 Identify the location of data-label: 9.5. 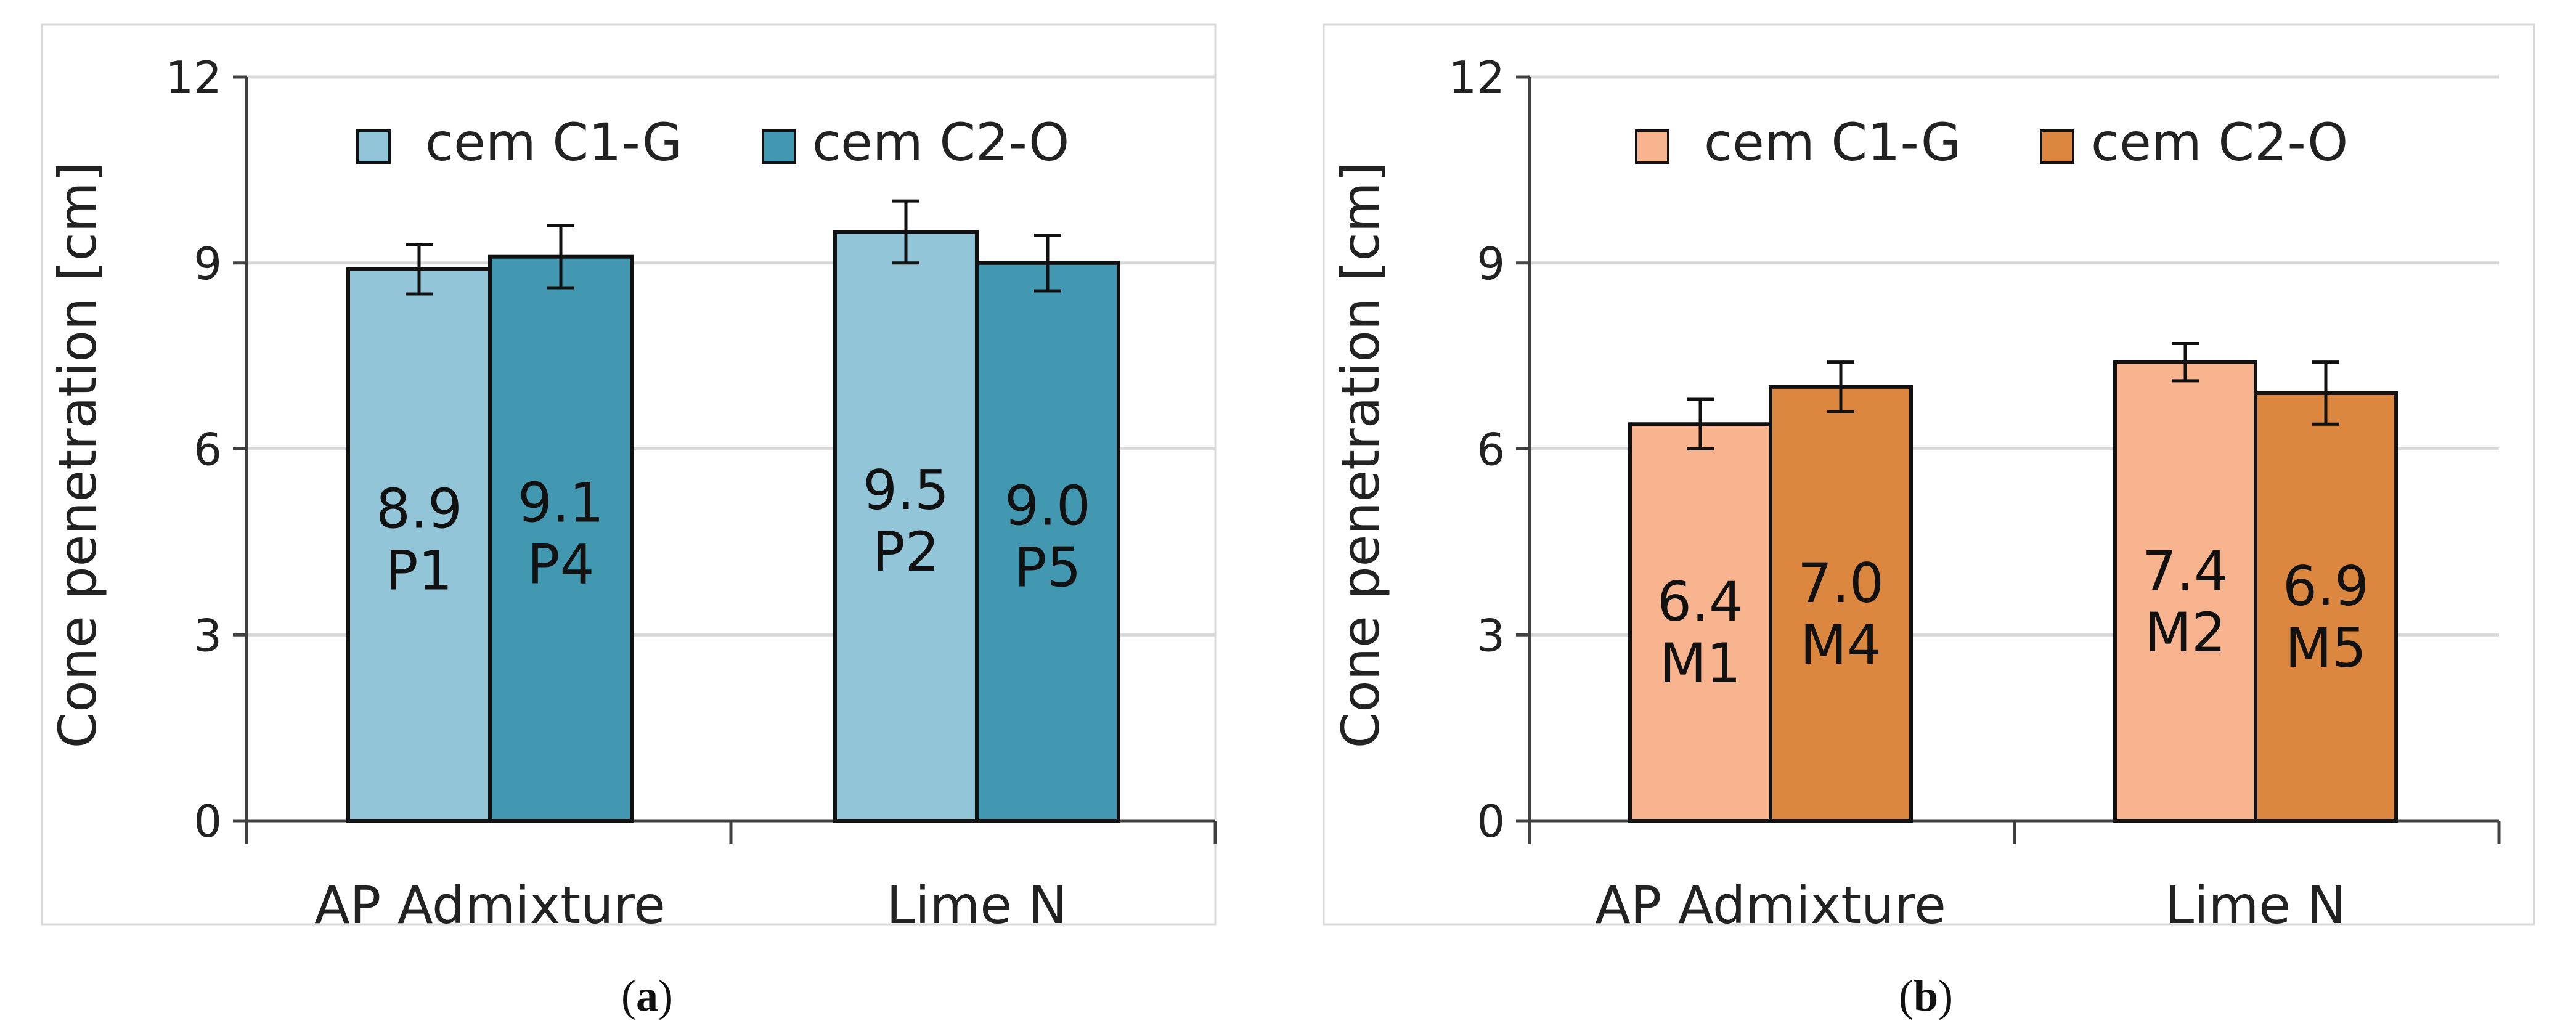
(906, 490).